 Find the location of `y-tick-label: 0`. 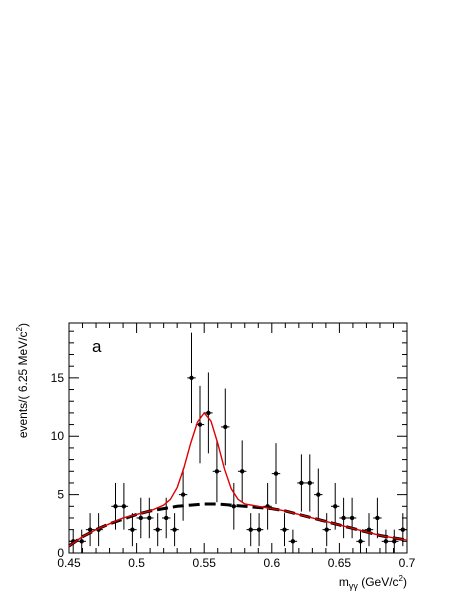

y-tick-label: 0 is located at coordinates (60, 553).